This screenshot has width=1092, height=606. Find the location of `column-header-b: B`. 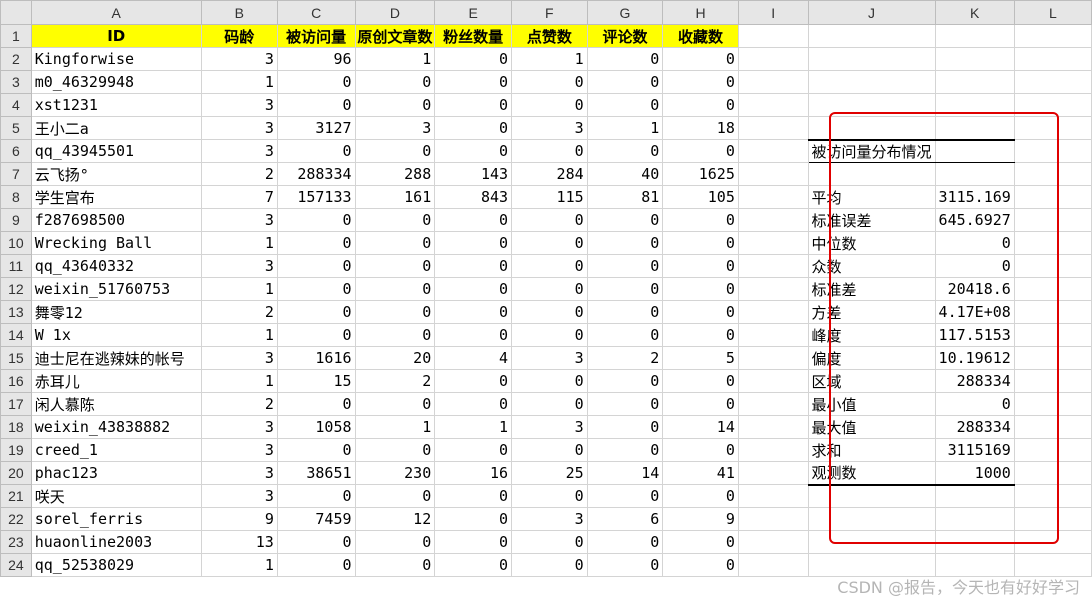

column-header-b: B is located at coordinates (239, 12).